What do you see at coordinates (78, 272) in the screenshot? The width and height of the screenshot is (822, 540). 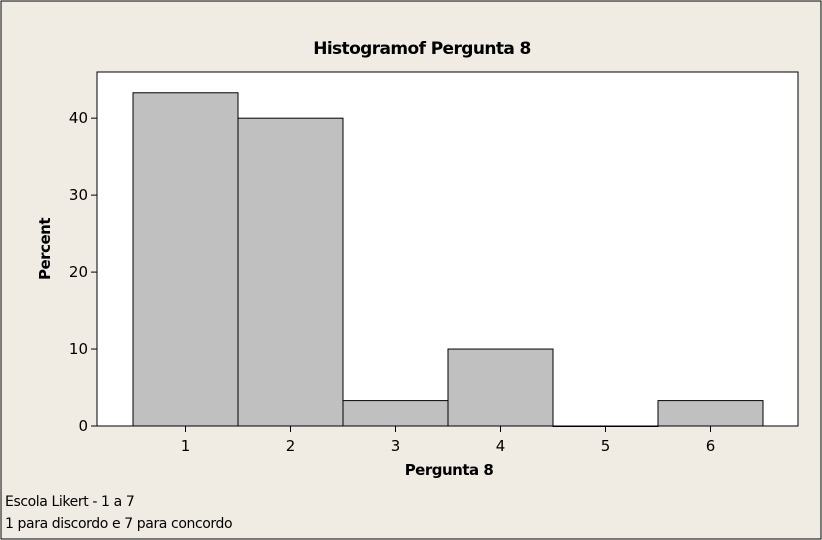 I see `y-tick-label-20: 20` at bounding box center [78, 272].